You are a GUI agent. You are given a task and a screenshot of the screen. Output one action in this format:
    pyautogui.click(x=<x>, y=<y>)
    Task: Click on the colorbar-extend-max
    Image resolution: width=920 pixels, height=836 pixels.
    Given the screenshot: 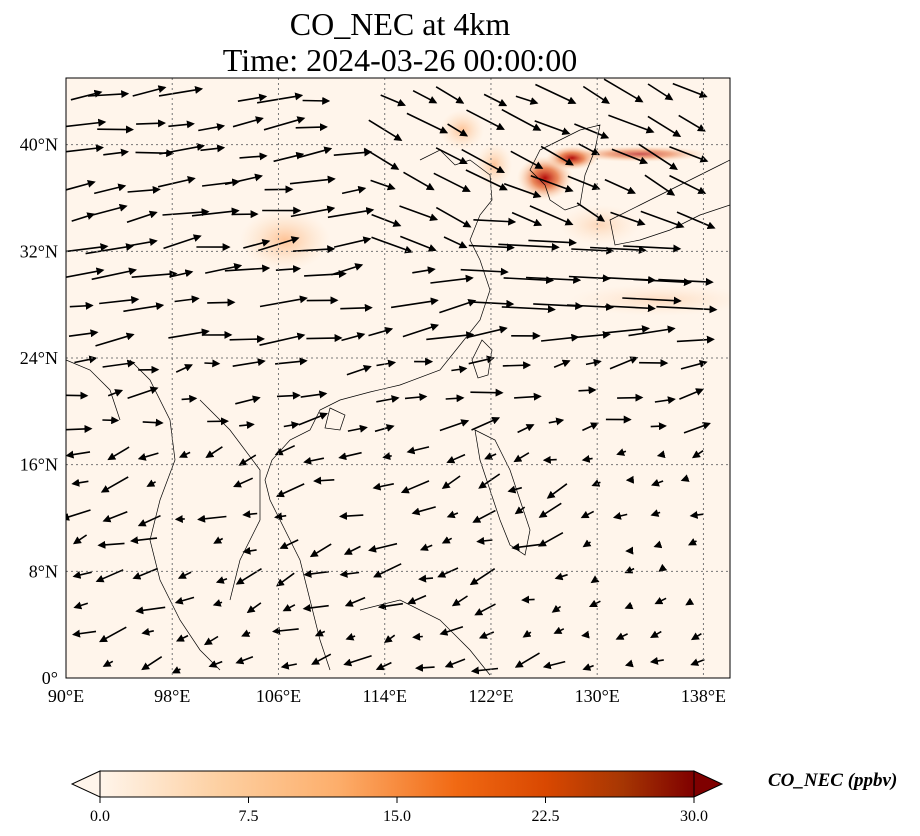 What is the action you would take?
    pyautogui.click(x=708, y=784)
    